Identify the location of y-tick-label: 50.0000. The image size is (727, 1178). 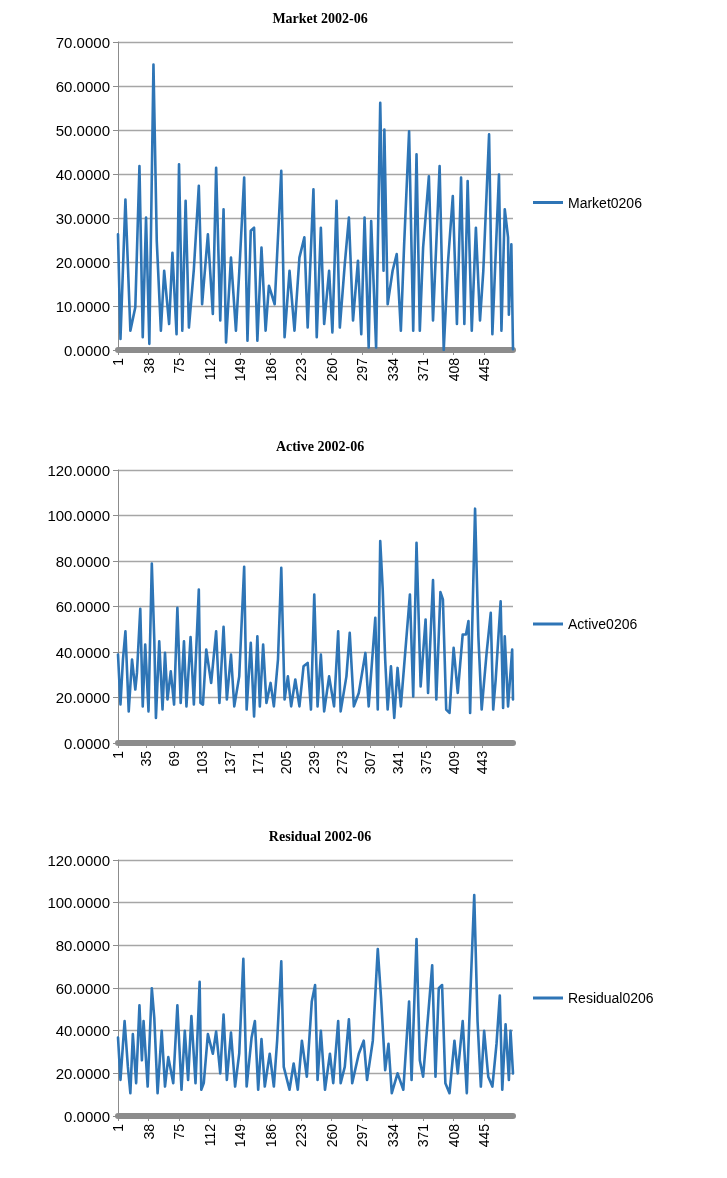
(82, 130).